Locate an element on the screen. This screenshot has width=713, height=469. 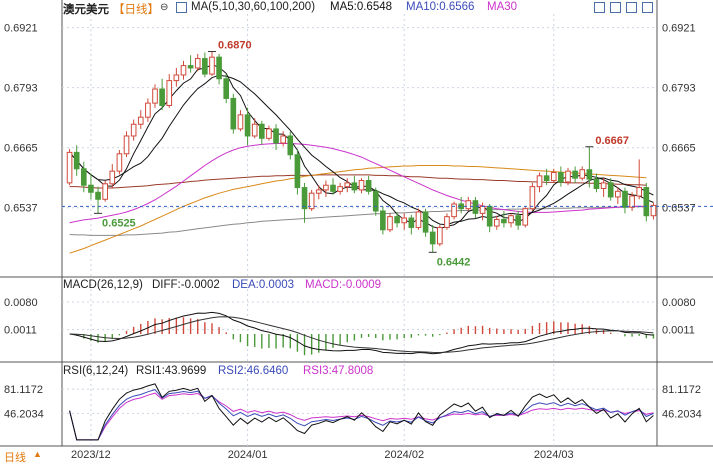
ma30-line is located at coordinates (358, 183).